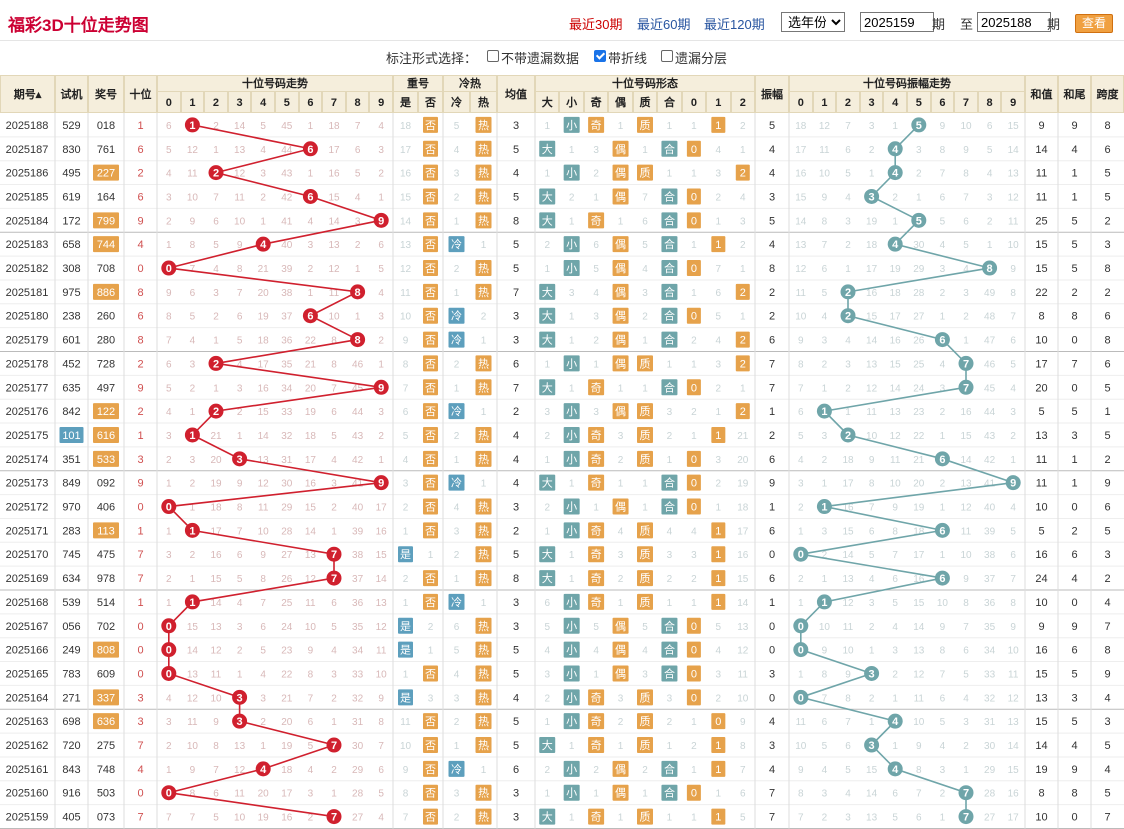 This screenshot has width=1124, height=829. Describe the element at coordinates (701, 58) in the screenshot. I see `option-layered-label: 遗漏分层` at that location.